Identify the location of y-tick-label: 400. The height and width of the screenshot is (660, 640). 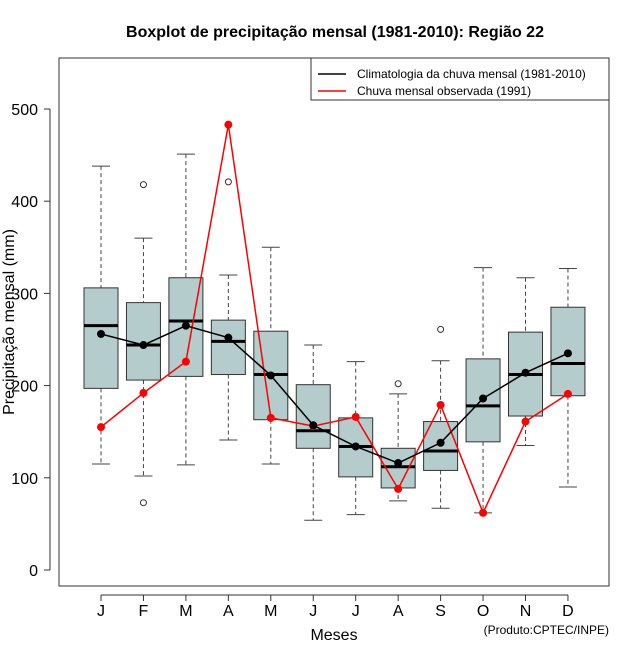
(24, 202).